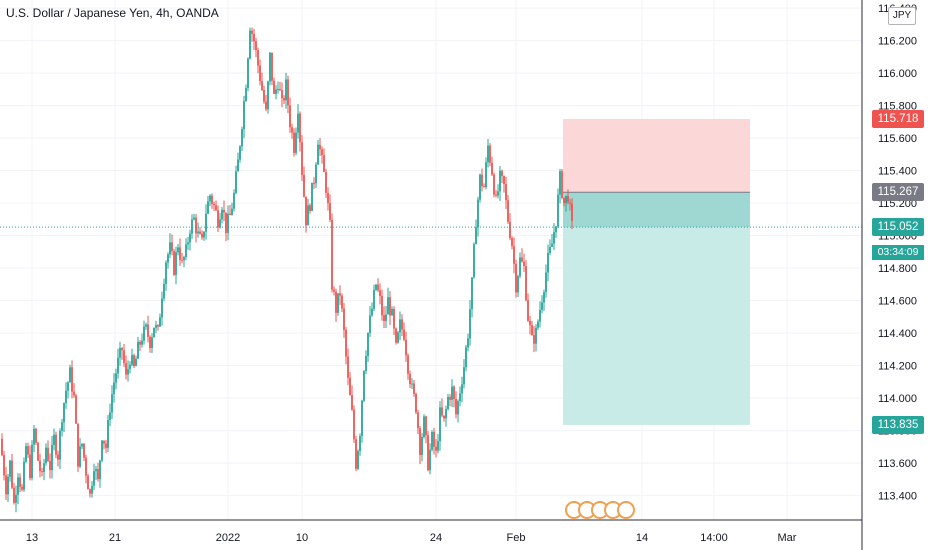  Describe the element at coordinates (897, 204) in the screenshot. I see `y-tick-label: 115.200` at that location.